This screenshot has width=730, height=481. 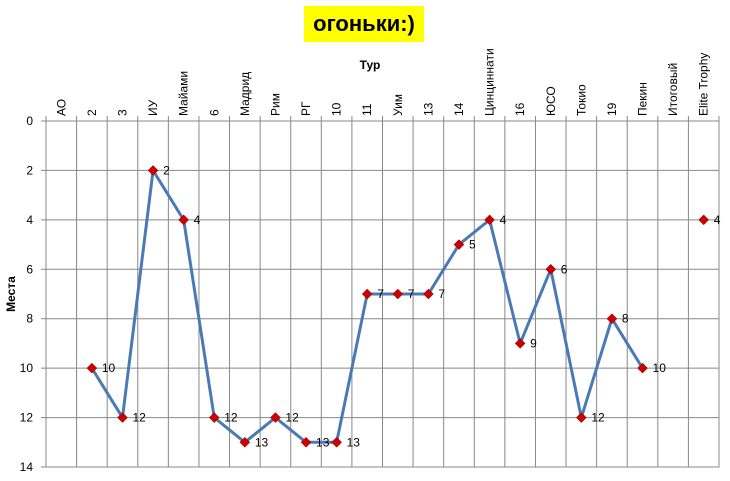 I want to click on y-tick-label: 6, so click(x=29, y=269).